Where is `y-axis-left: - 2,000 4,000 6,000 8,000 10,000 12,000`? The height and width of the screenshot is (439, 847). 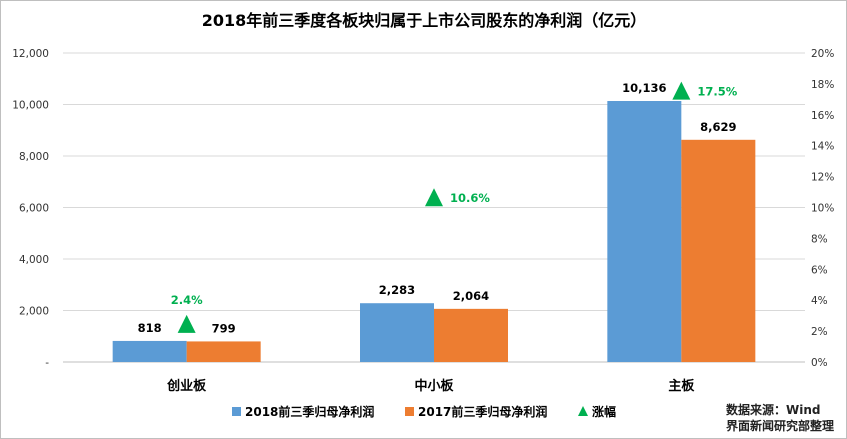
y-axis-left: - 2,000 4,000 6,000 8,000 10,000 12,000 is located at coordinates (30, 208).